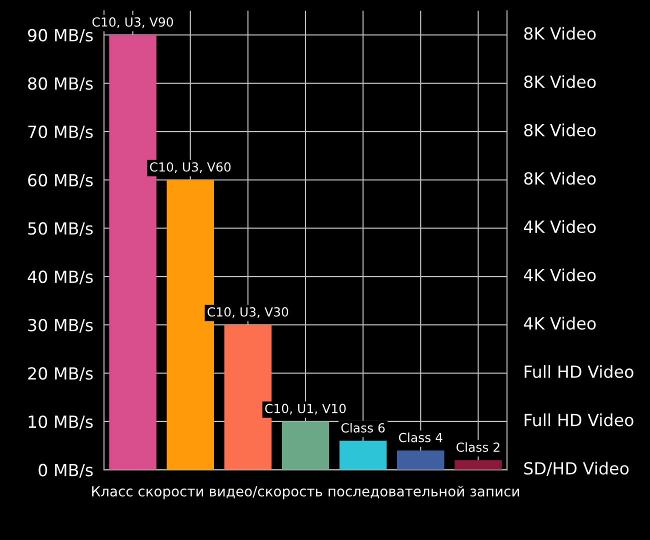 This screenshot has width=650, height=540. What do you see at coordinates (248, 312) in the screenshot?
I see `x-tick-label: C10, U3, V30` at bounding box center [248, 312].